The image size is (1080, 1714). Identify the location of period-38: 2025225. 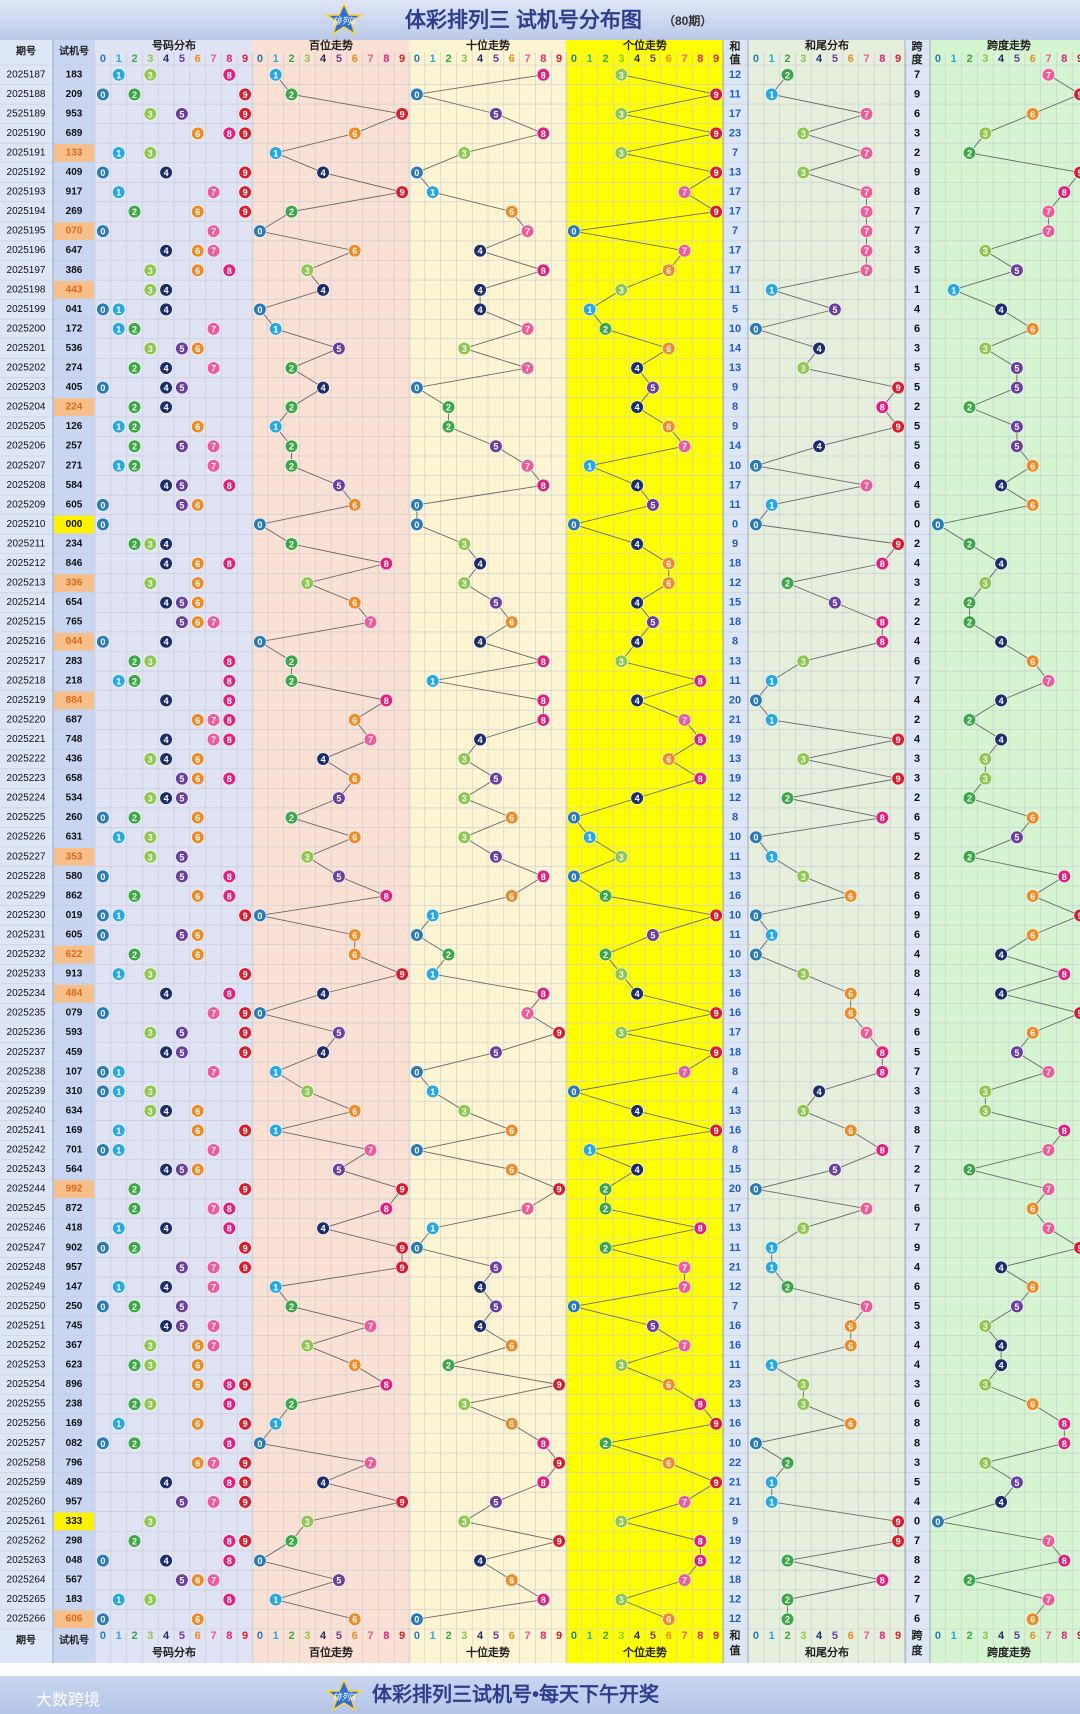
(26, 817).